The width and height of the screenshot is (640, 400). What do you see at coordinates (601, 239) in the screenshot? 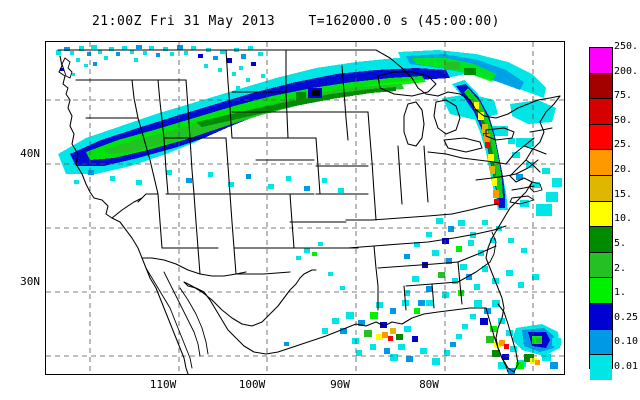
I see `colorbar-band-5.` at bounding box center [601, 239].